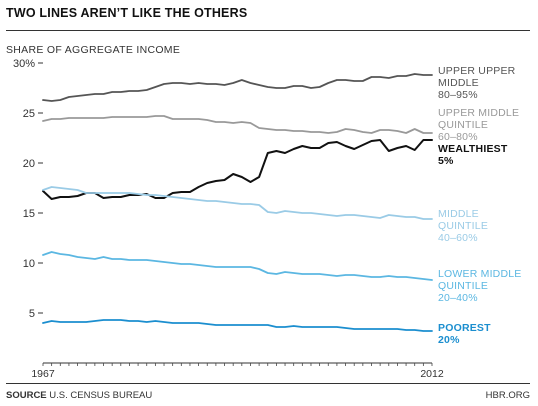  Describe the element at coordinates (127, 13) in the screenshot. I see `chart-title: TWO LINES AREN’T LIKE THE OTHERS` at that location.